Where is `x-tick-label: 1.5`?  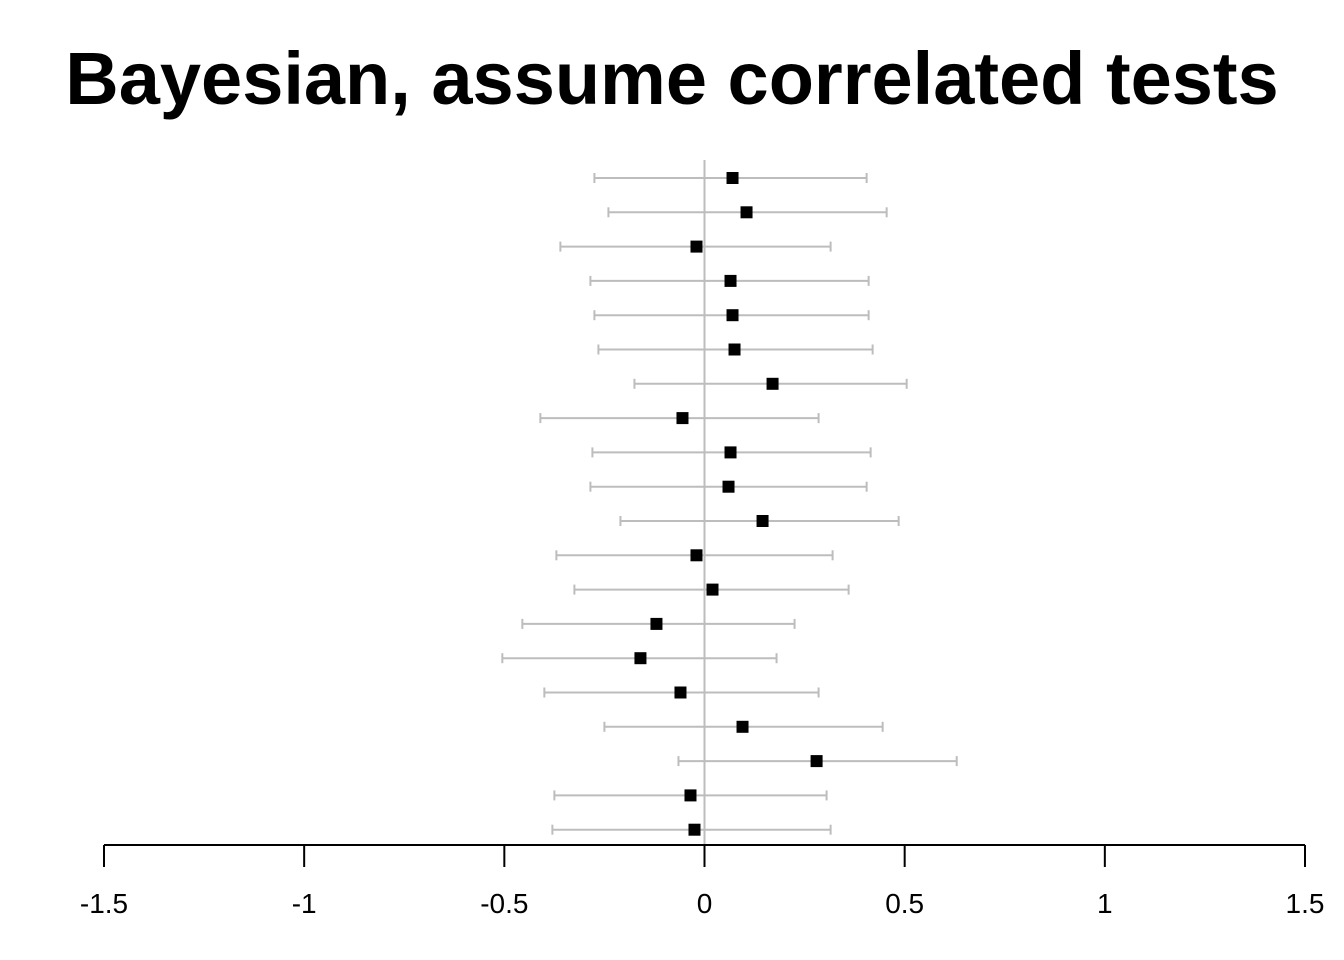
x-tick-label: 1.5 is located at coordinates (1305, 903).